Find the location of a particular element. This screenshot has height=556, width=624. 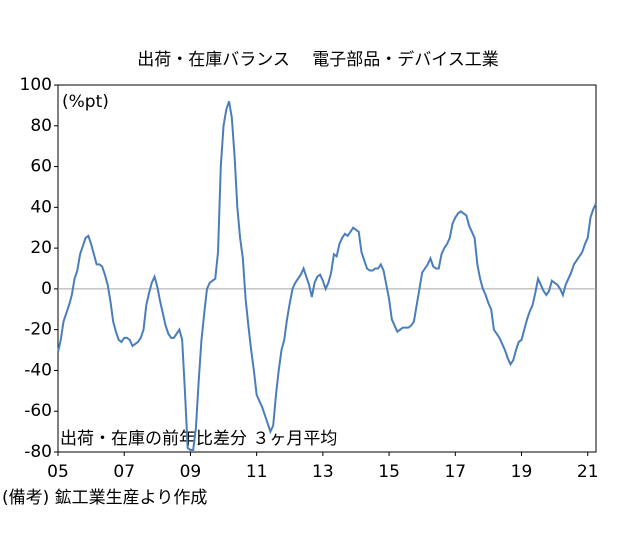

y-tick-label: -40 is located at coordinates (38, 370).